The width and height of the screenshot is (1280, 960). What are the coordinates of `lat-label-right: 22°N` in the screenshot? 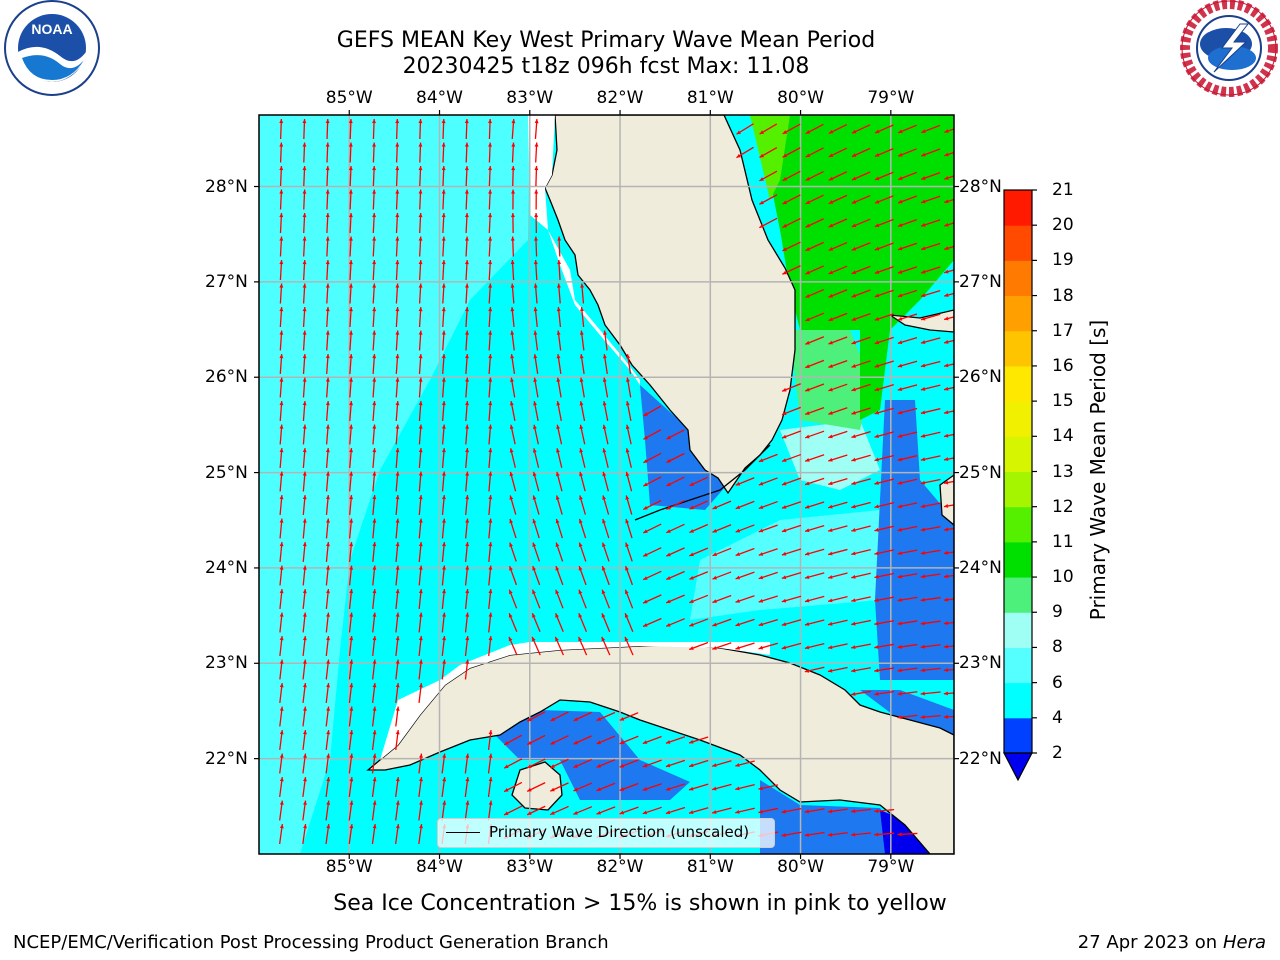 It's located at (980, 758).